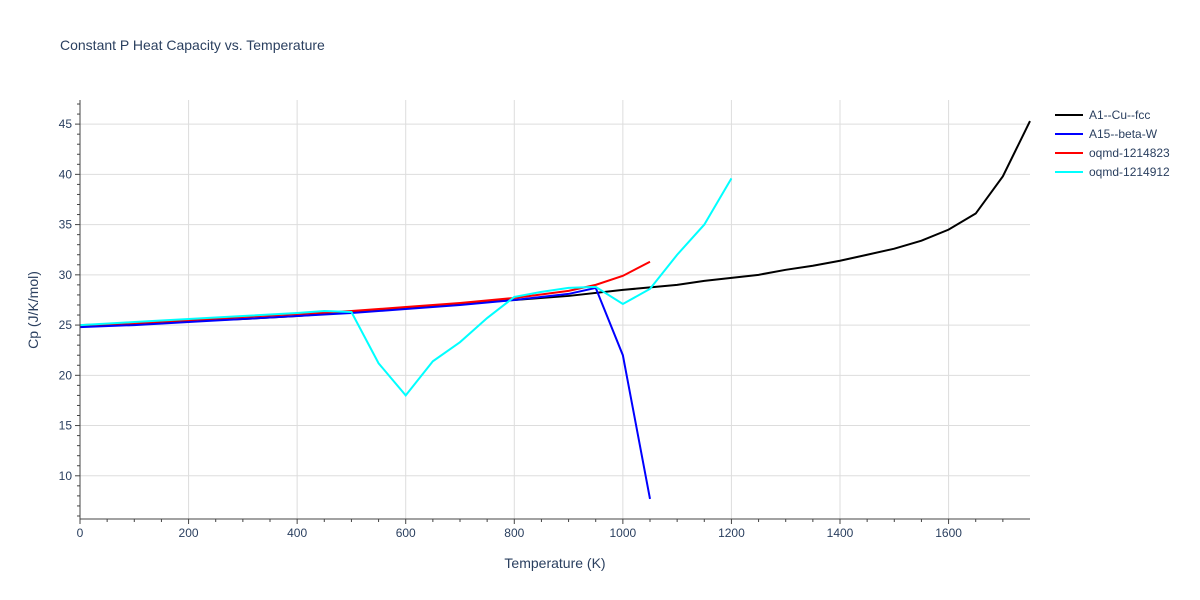 The width and height of the screenshot is (1200, 600). What do you see at coordinates (1119, 115) in the screenshot?
I see `legend-label: A1--Cu--fcc` at bounding box center [1119, 115].